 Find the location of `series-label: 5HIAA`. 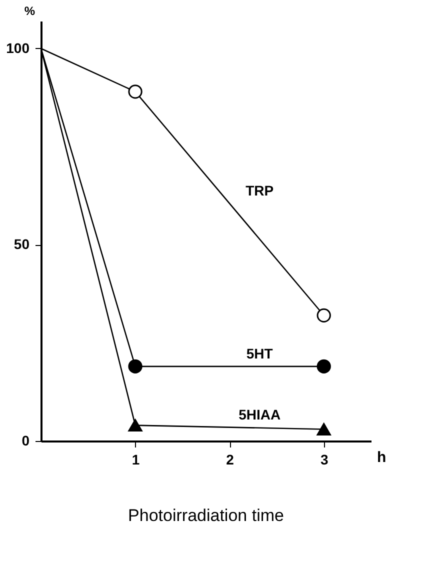

series-label: 5HIAA is located at coordinates (259, 414).